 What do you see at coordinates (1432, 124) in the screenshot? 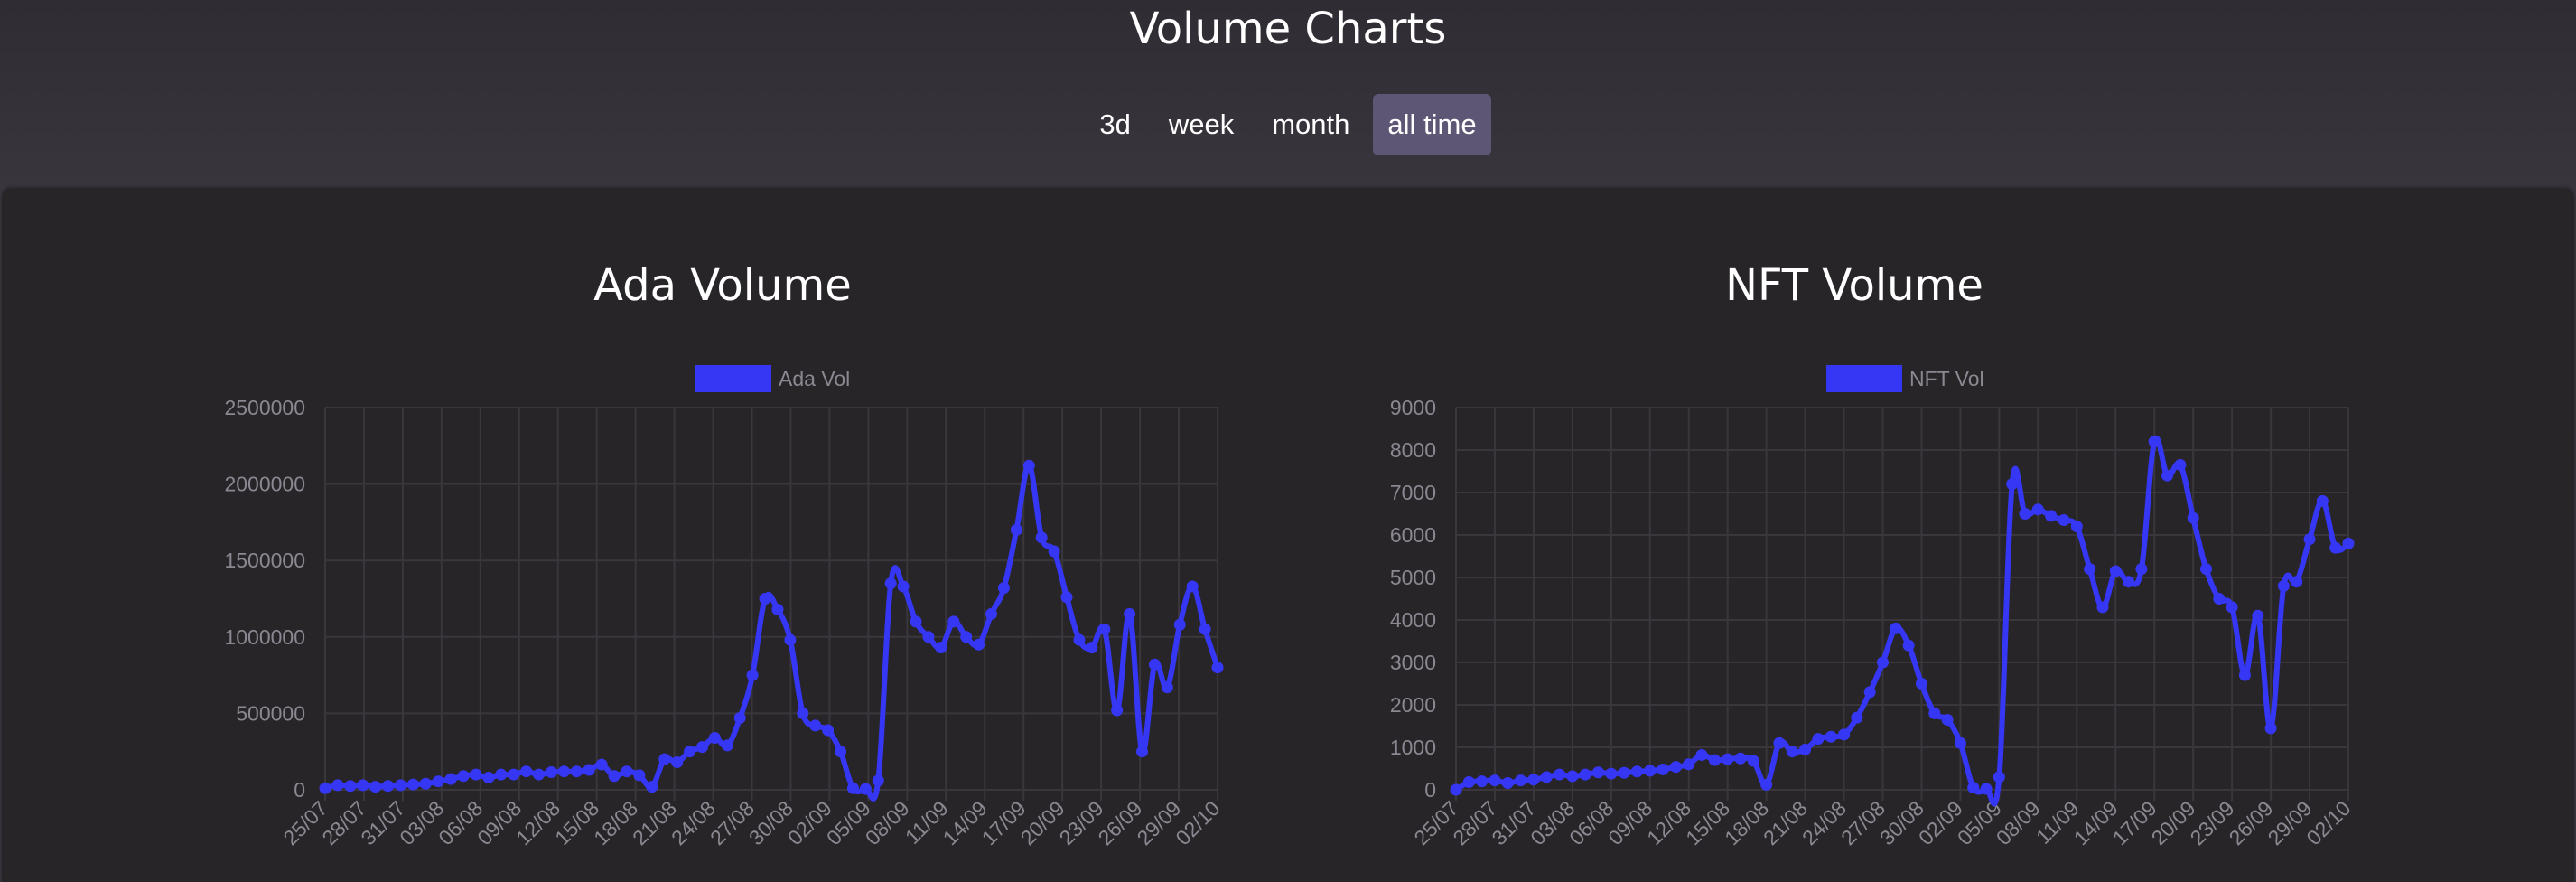
I see `tab-all-time: all time` at bounding box center [1432, 124].